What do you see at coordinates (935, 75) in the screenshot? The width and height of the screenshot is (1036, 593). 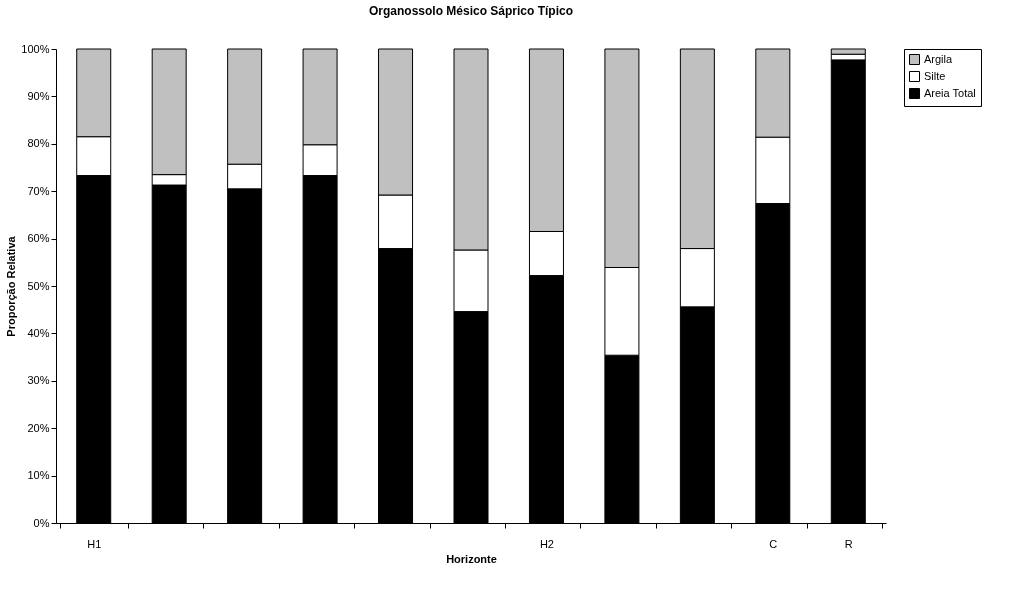 I see `legend-label: Silte` at bounding box center [935, 75].